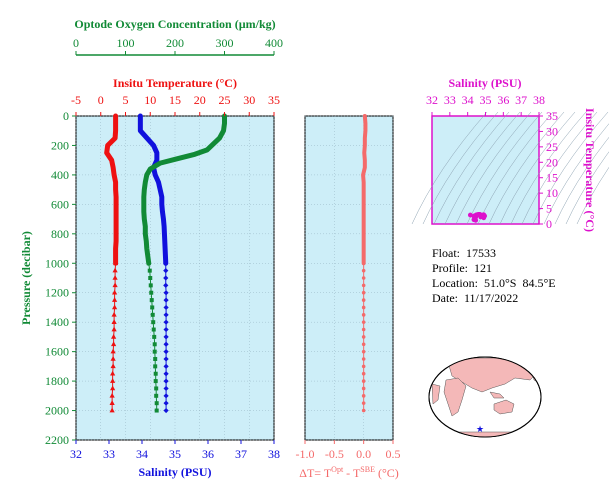 This screenshot has width=609, height=502. Describe the element at coordinates (101, 100) in the screenshot. I see `temperature-tick-label: 0` at that location.